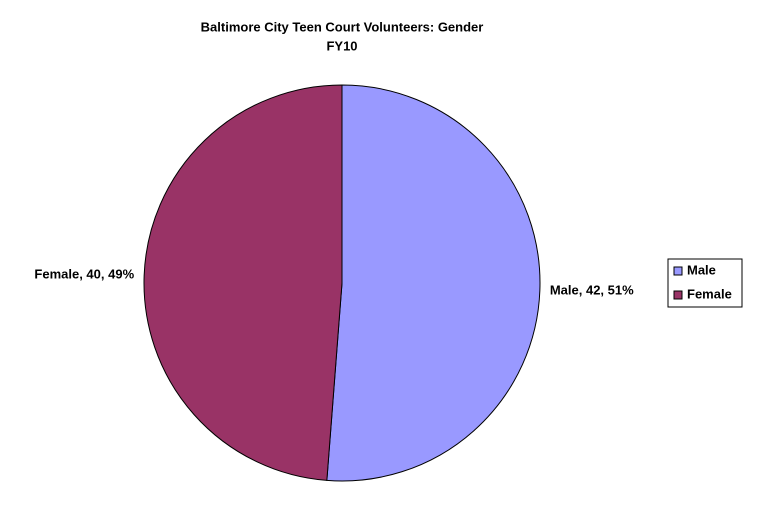 This screenshot has height=512, width=768. Describe the element at coordinates (701, 269) in the screenshot. I see `legend-label: Male` at that location.